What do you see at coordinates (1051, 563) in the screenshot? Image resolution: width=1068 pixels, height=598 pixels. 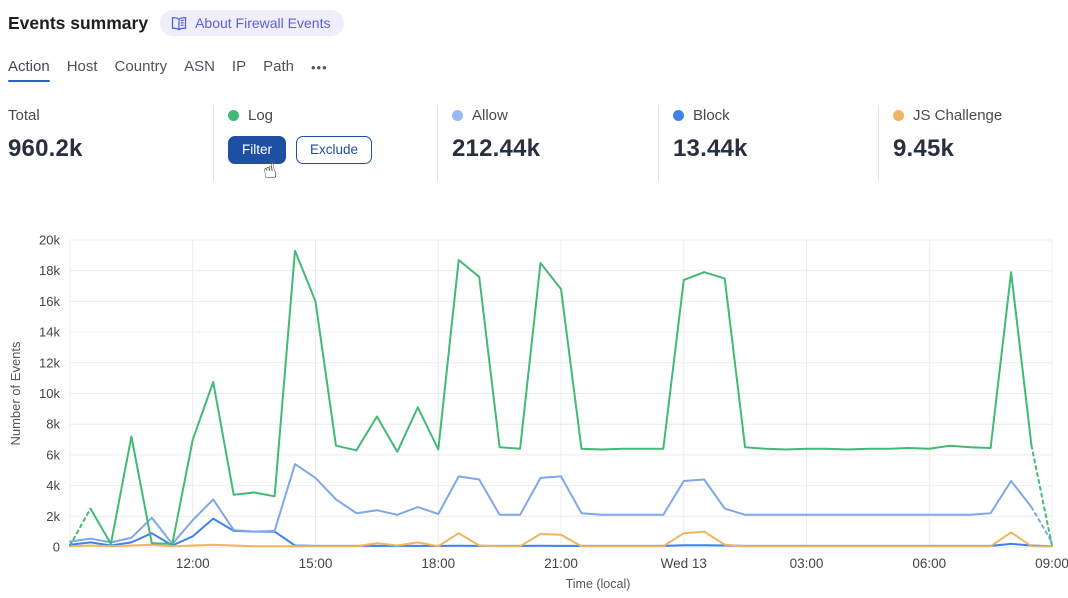 I see `x-axis-tick-label: 09:00` at bounding box center [1051, 563].